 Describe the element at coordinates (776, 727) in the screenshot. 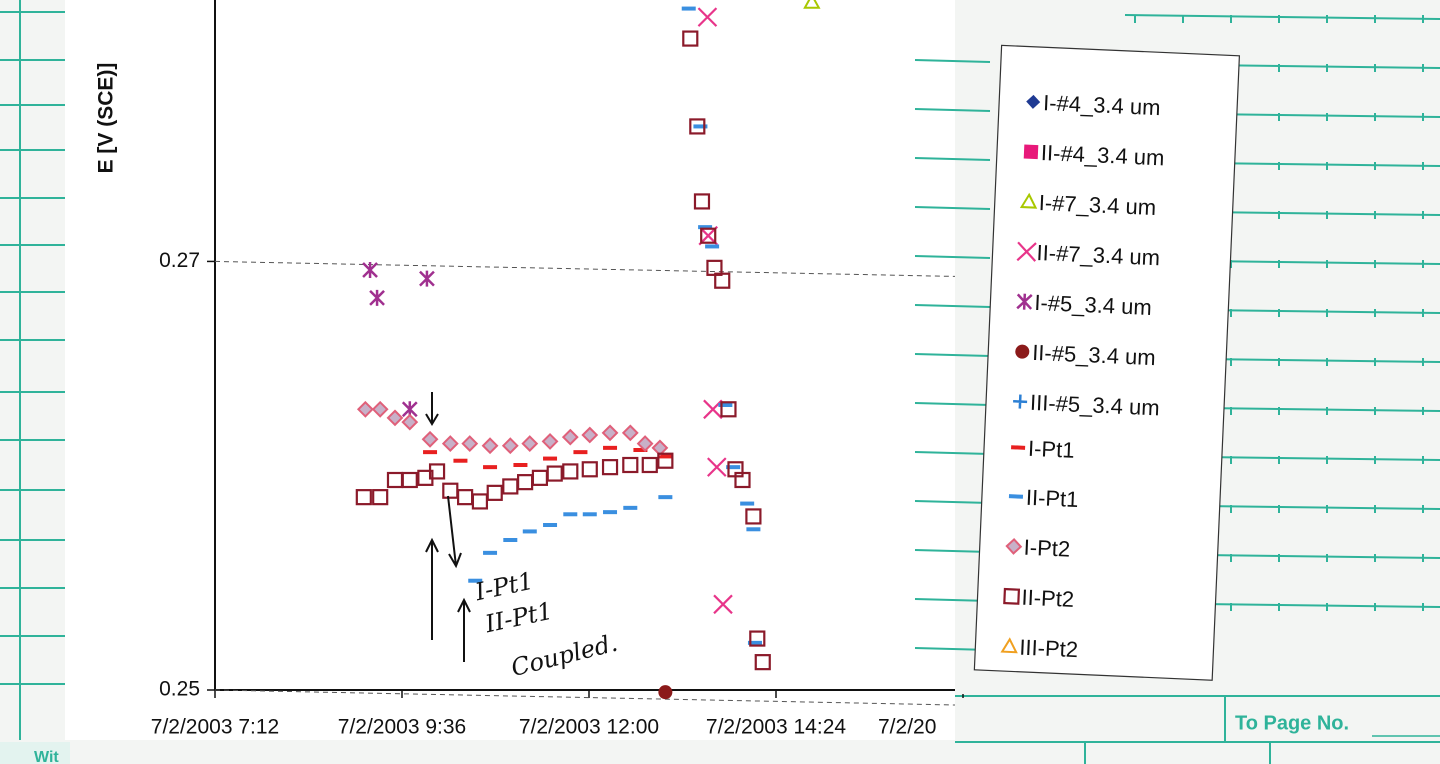

I see `x-tick-label: 7/2/2003 14:24` at that location.